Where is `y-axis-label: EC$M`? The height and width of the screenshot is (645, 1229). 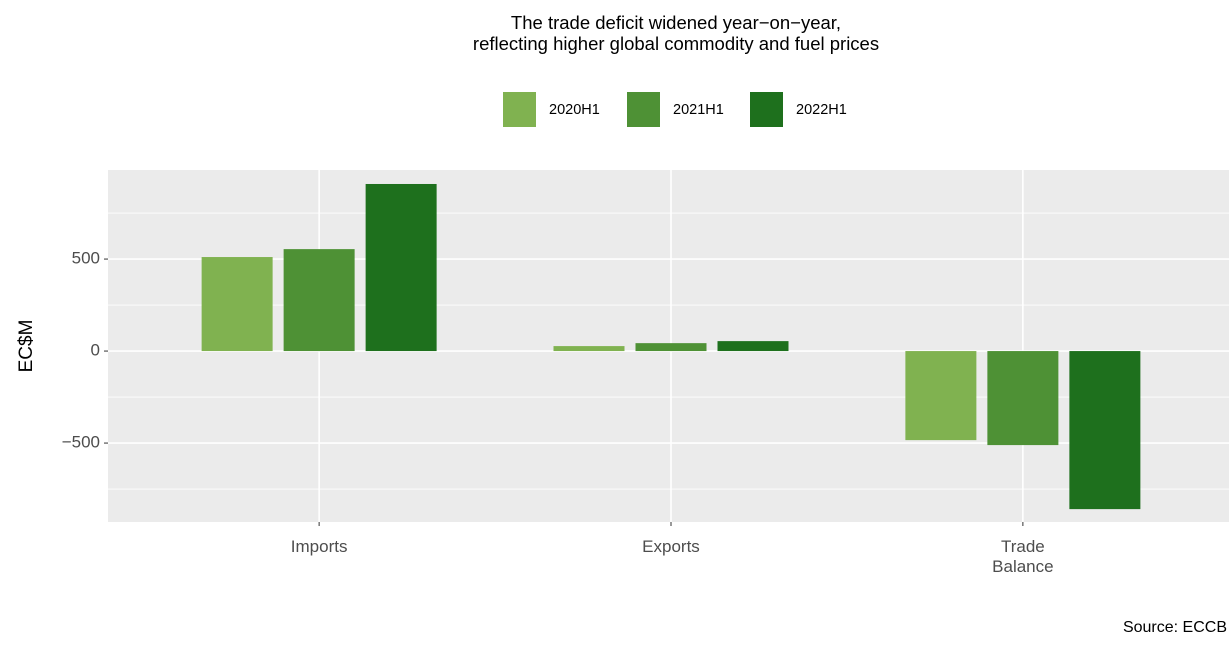
y-axis-label: EC$M is located at coordinates (26, 346).